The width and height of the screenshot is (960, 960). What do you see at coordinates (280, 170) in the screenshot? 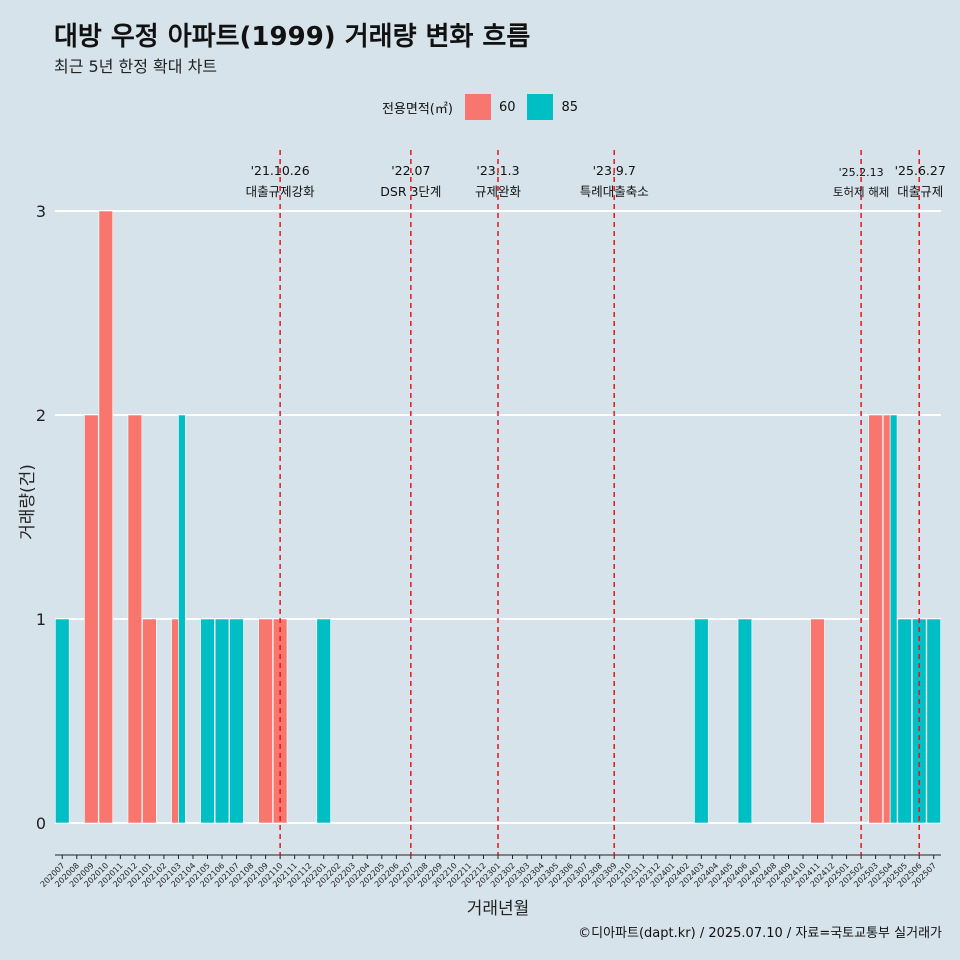
I see `event-date: '21.10.26` at bounding box center [280, 170].